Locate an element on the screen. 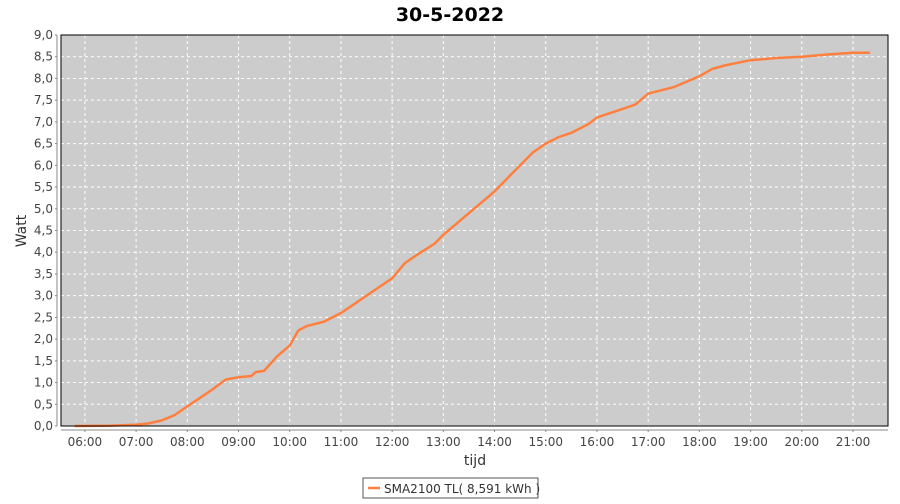  y-tick-label: 2,5 is located at coordinates (43, 317).